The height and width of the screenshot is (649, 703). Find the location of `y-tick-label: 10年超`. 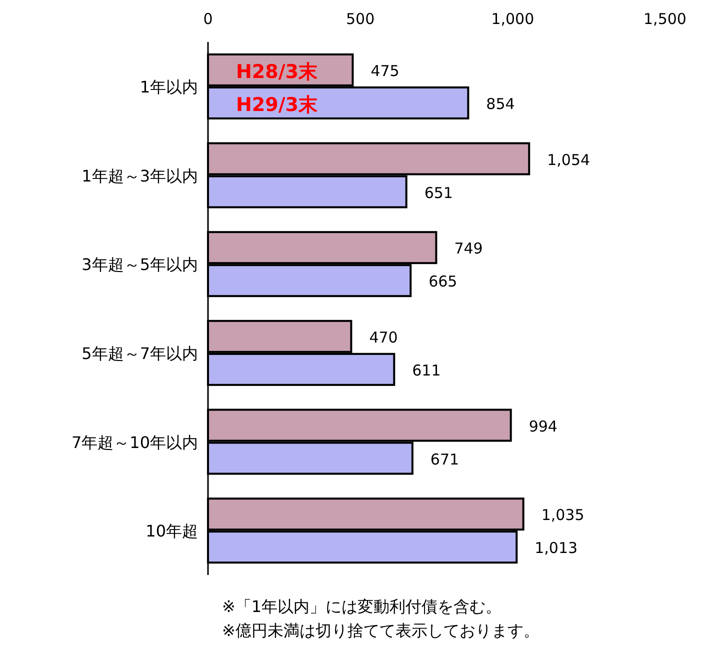

y-tick-label: 10年超 is located at coordinates (172, 531).